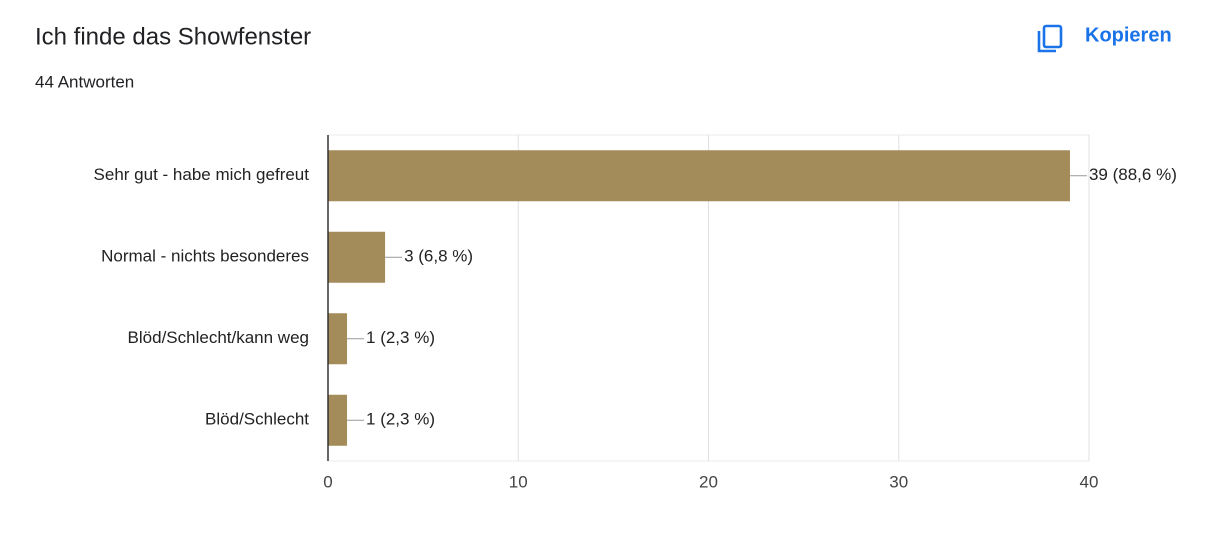 This screenshot has height=538, width=1209. Describe the element at coordinates (518, 481) in the screenshot. I see `x-tick-label: 10` at that location.